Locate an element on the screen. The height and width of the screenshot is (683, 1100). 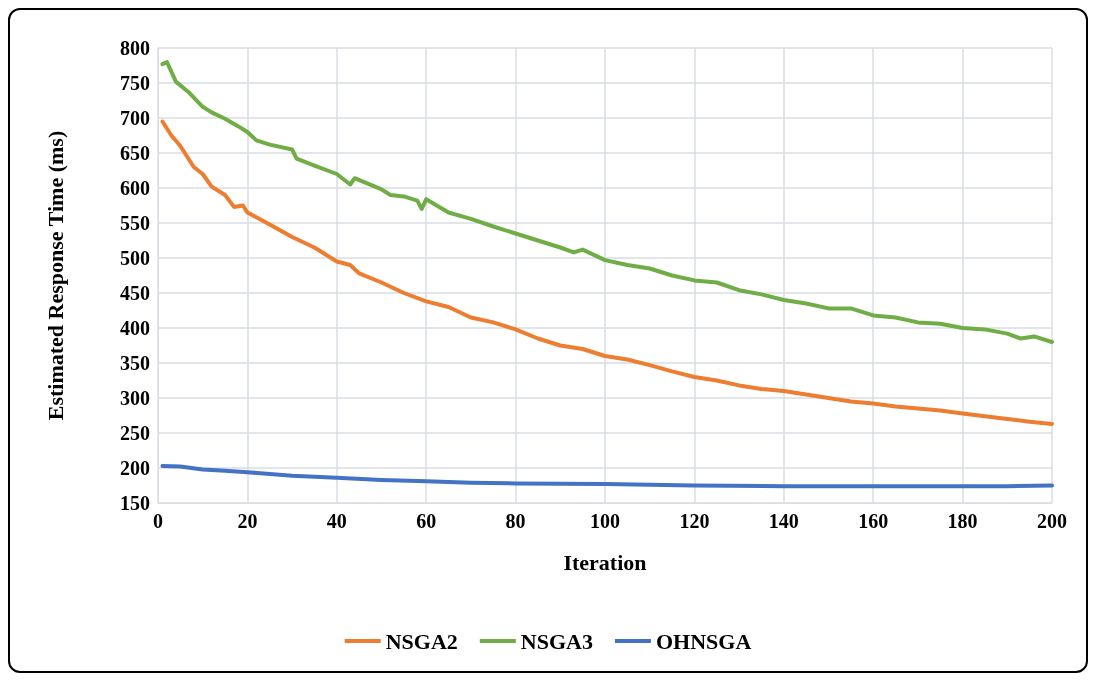
y-tick-label: 800 is located at coordinates (135, 48).